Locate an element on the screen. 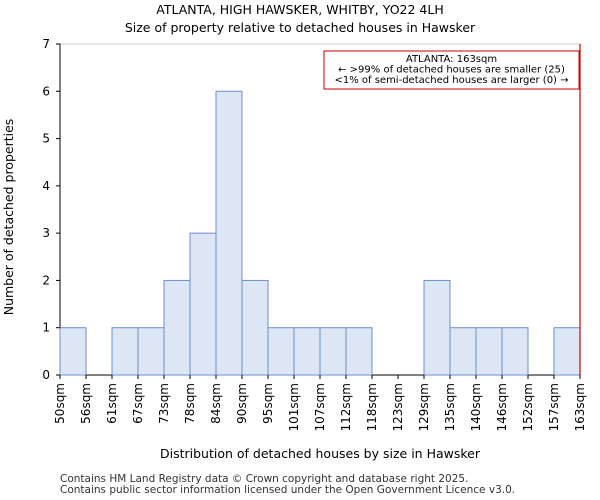 The height and width of the screenshot is (500, 600). bar-112sqm is located at coordinates (359, 351).